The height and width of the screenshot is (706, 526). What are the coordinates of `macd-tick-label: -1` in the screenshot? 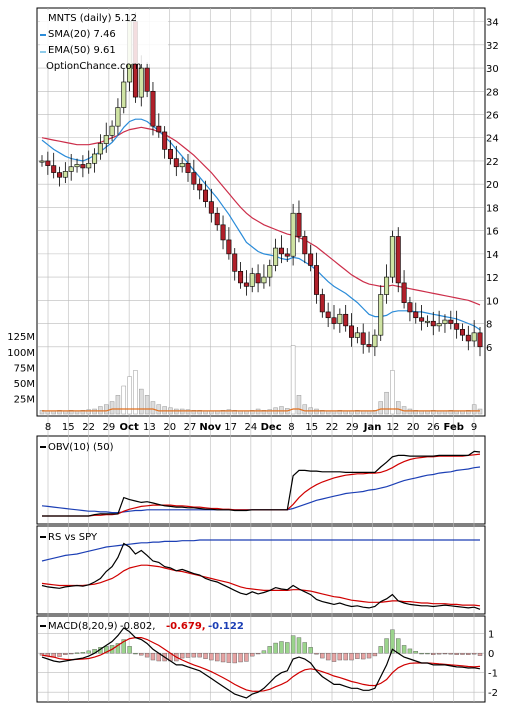 It's located at (493, 674).